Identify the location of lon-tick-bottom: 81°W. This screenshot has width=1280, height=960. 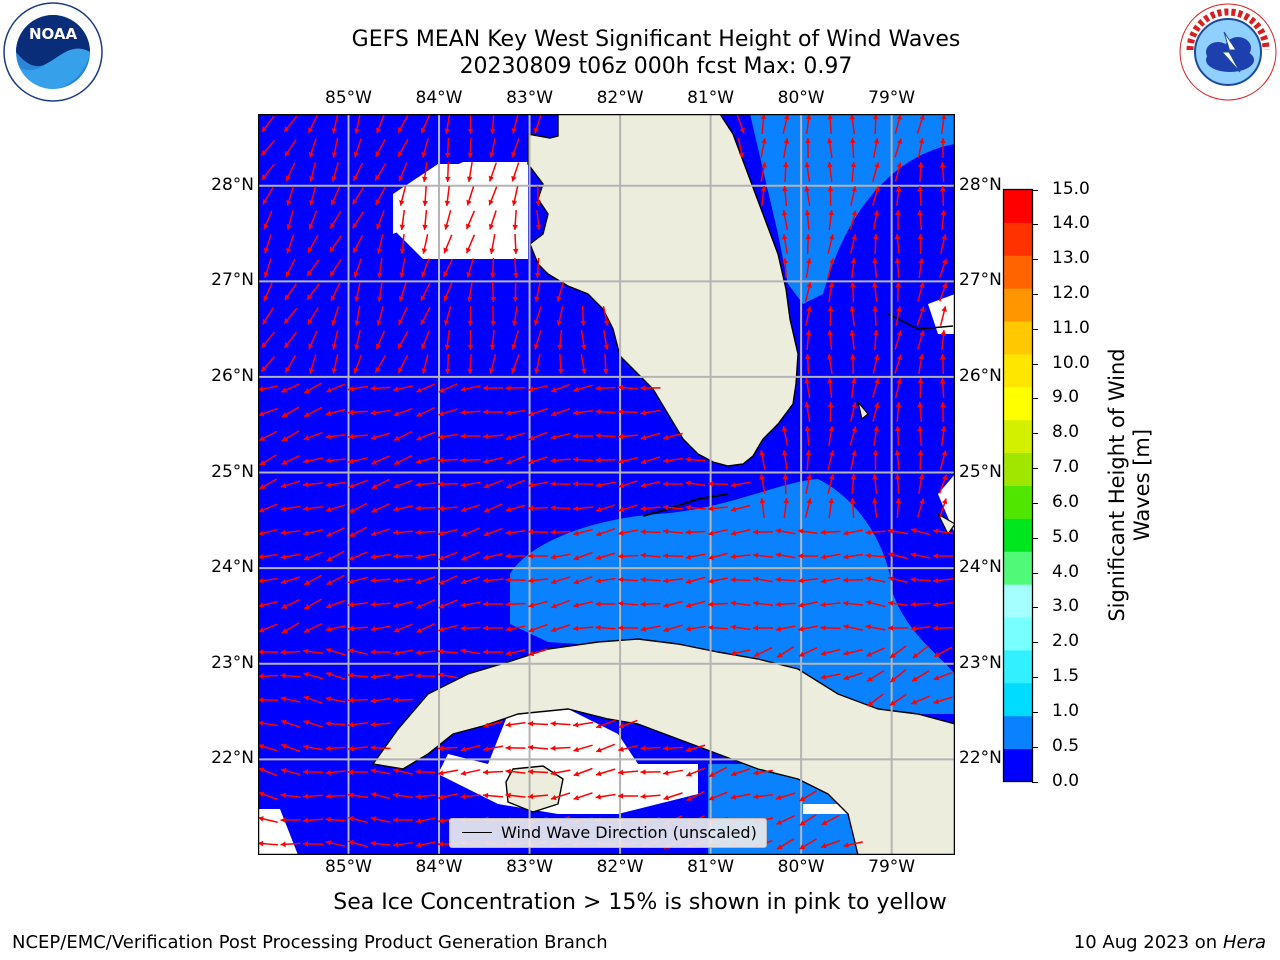
(711, 867).